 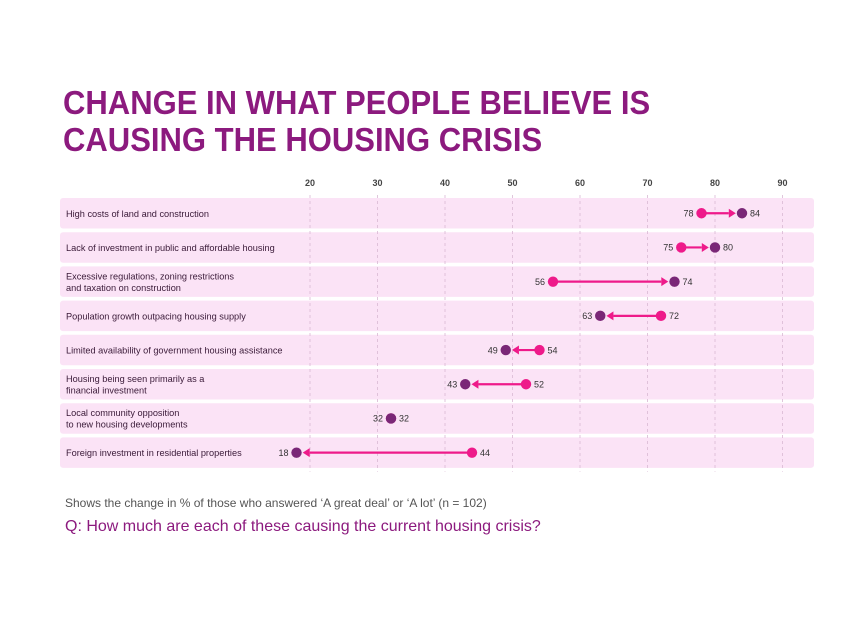 I want to click on to-value-label: 80, so click(x=728, y=248).